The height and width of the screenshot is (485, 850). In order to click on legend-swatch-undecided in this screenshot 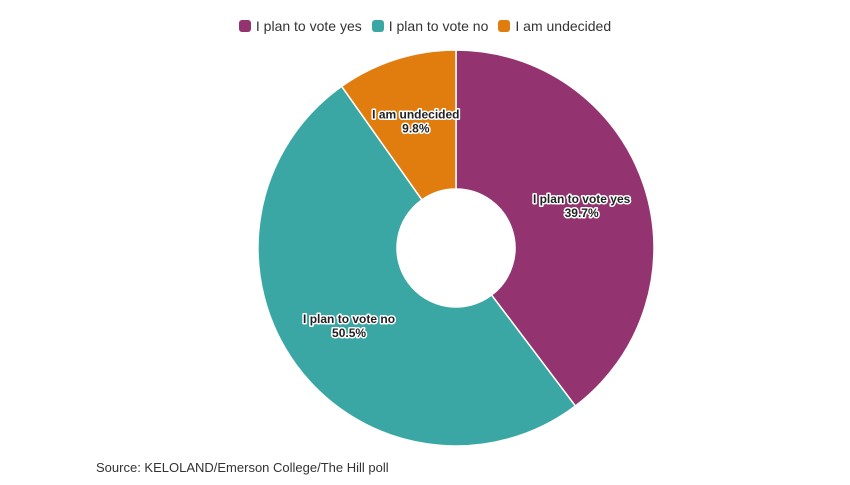, I will do `click(504, 26)`.